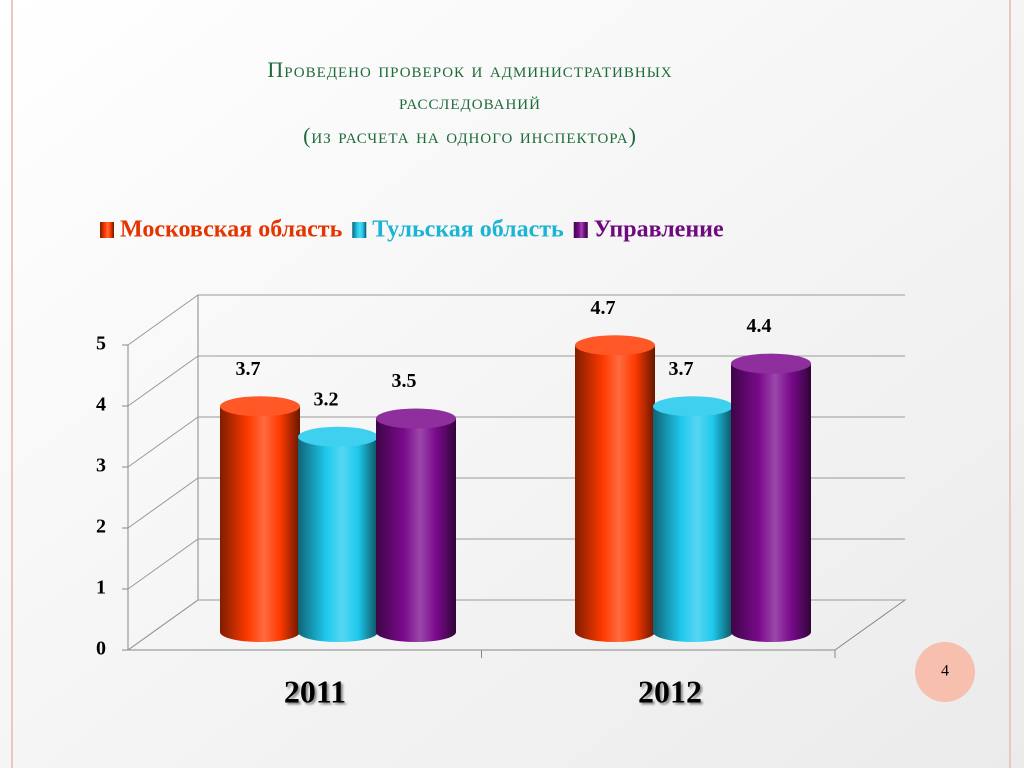 The image size is (1024, 773). I want to click on legend-label: Московская область, so click(231, 230).